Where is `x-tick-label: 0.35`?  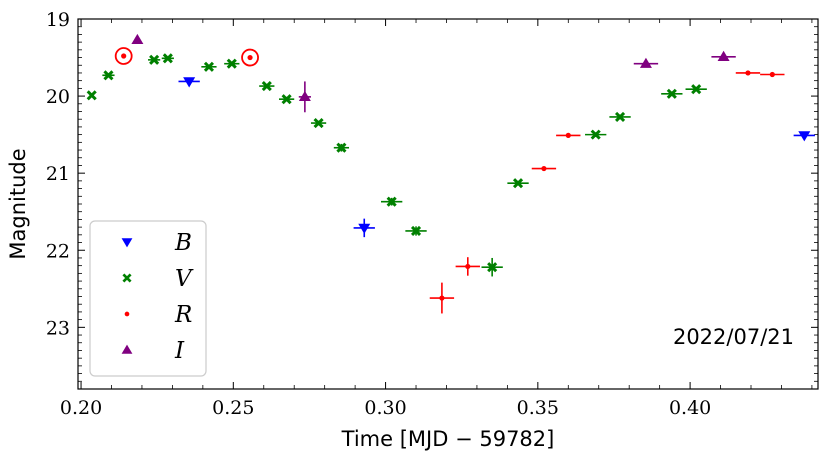 x-tick-label: 0.35 is located at coordinates (538, 408).